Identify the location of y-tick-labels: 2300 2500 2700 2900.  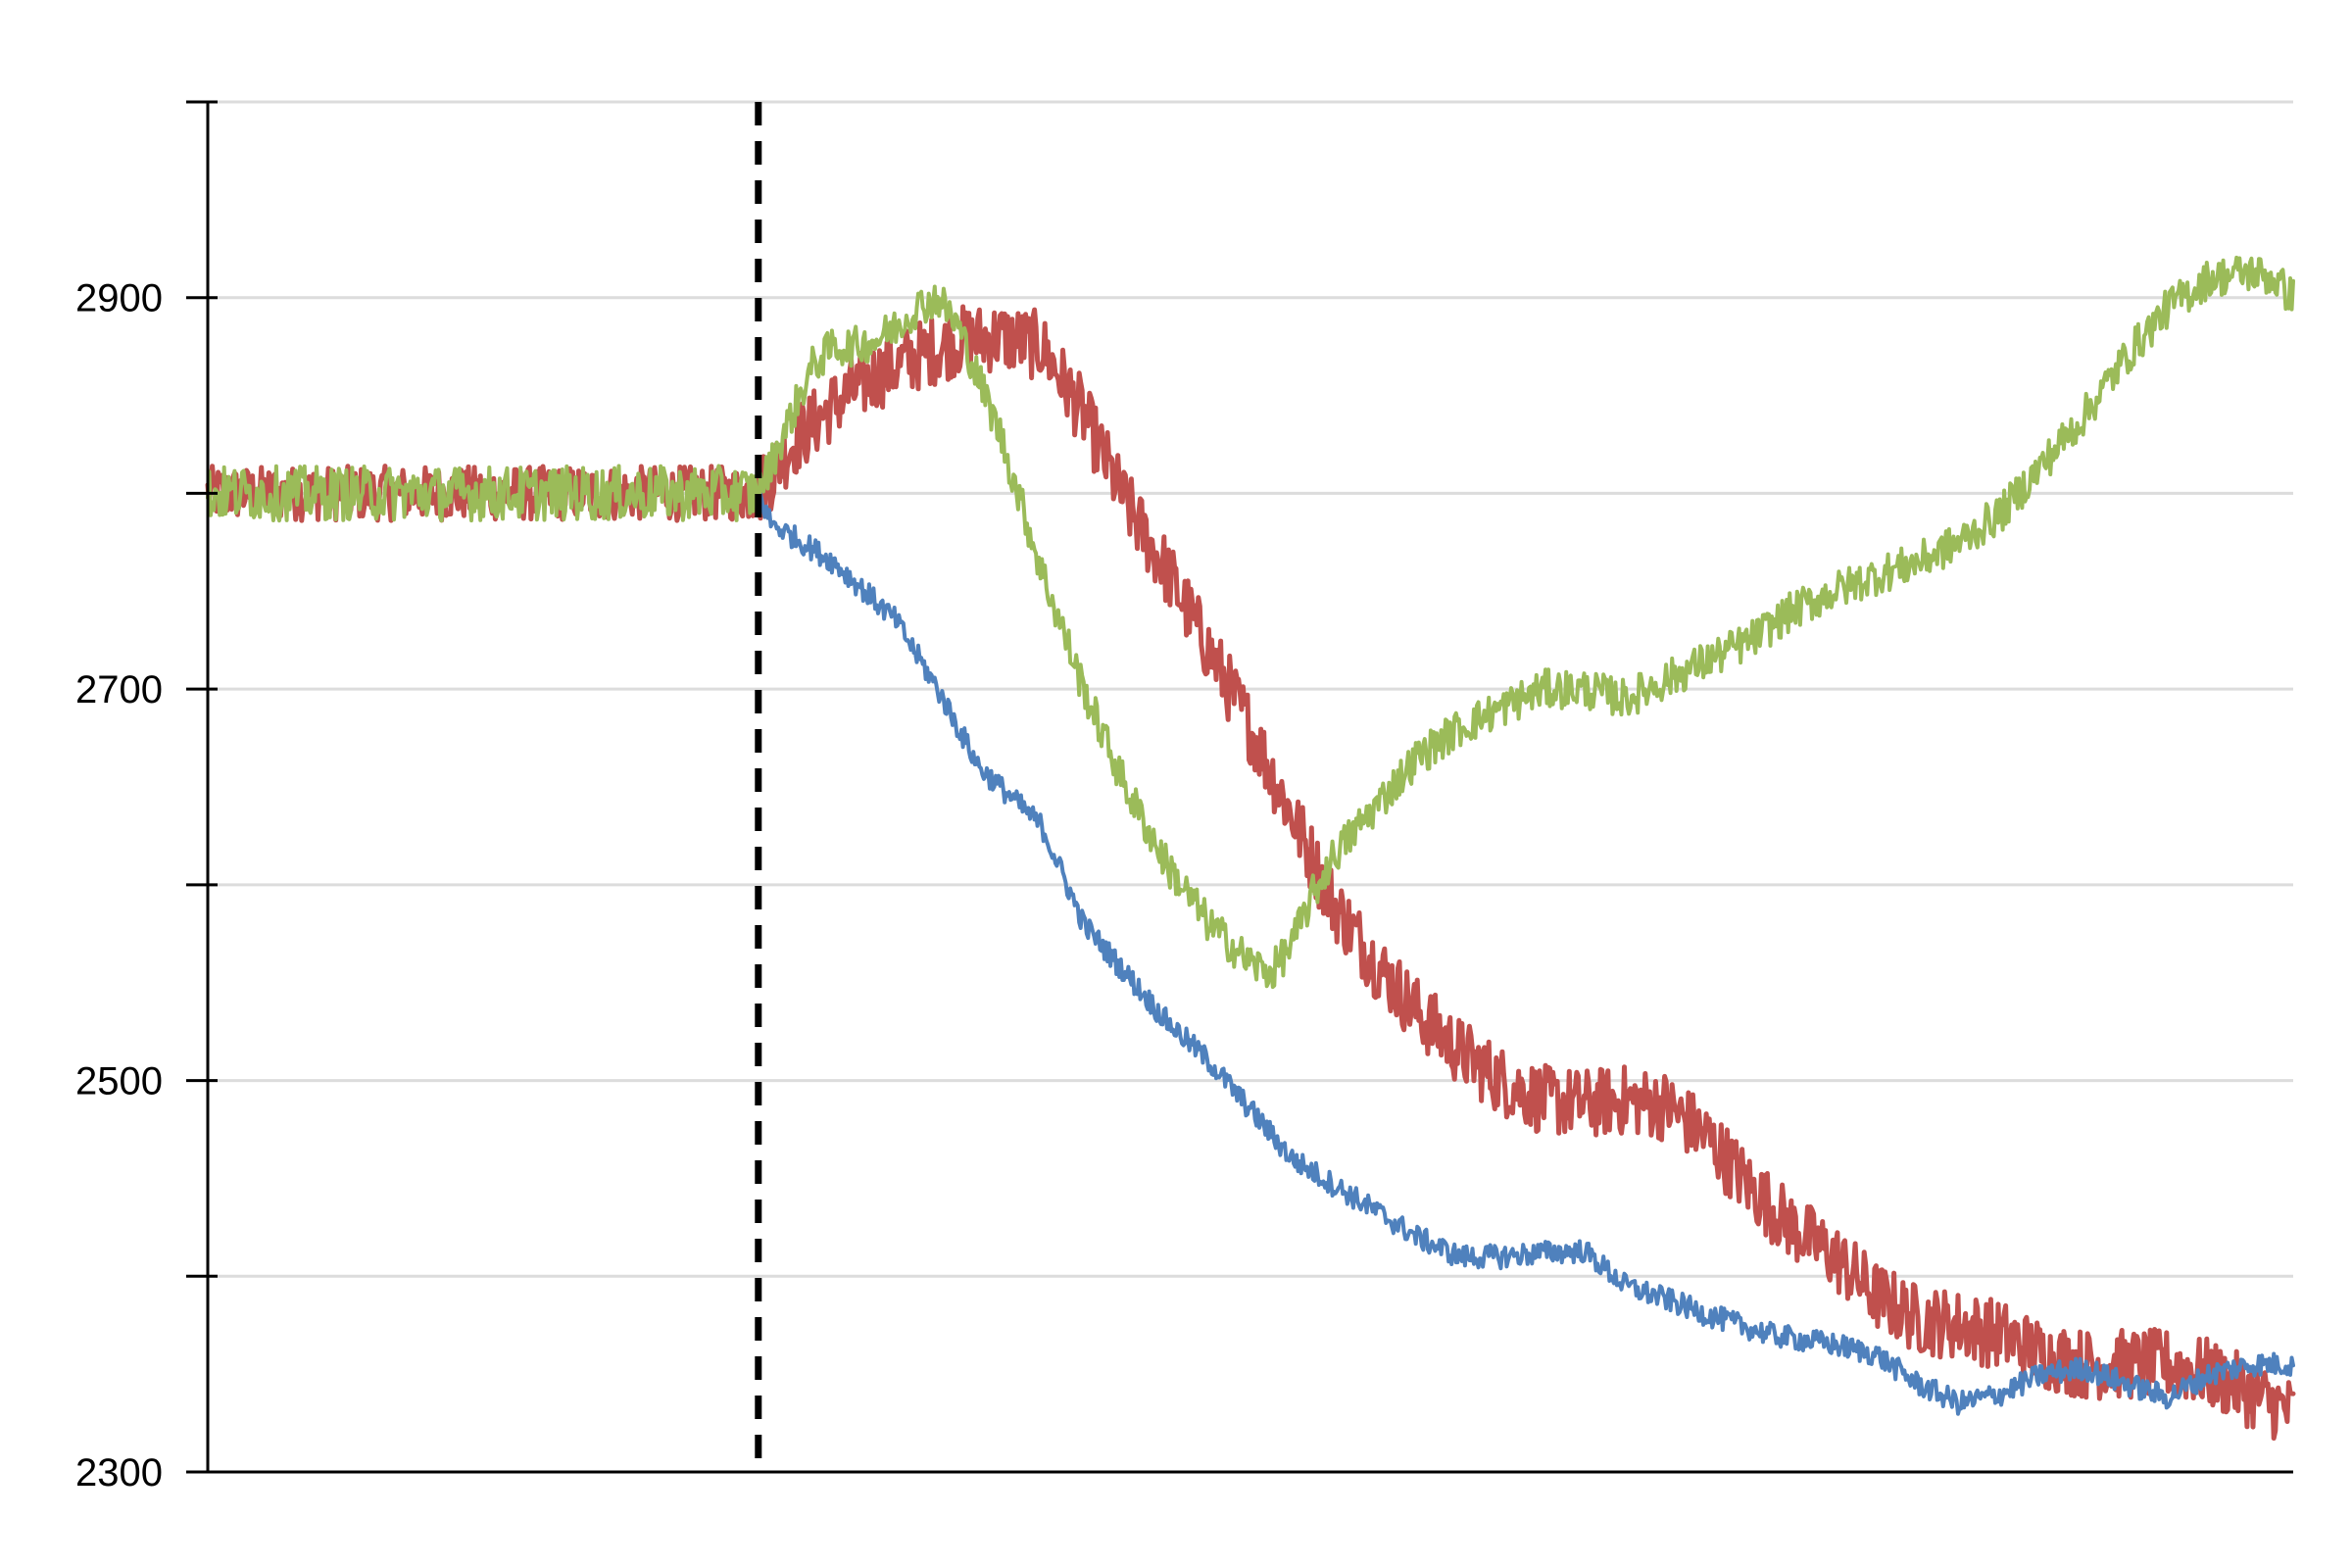
(119, 885).